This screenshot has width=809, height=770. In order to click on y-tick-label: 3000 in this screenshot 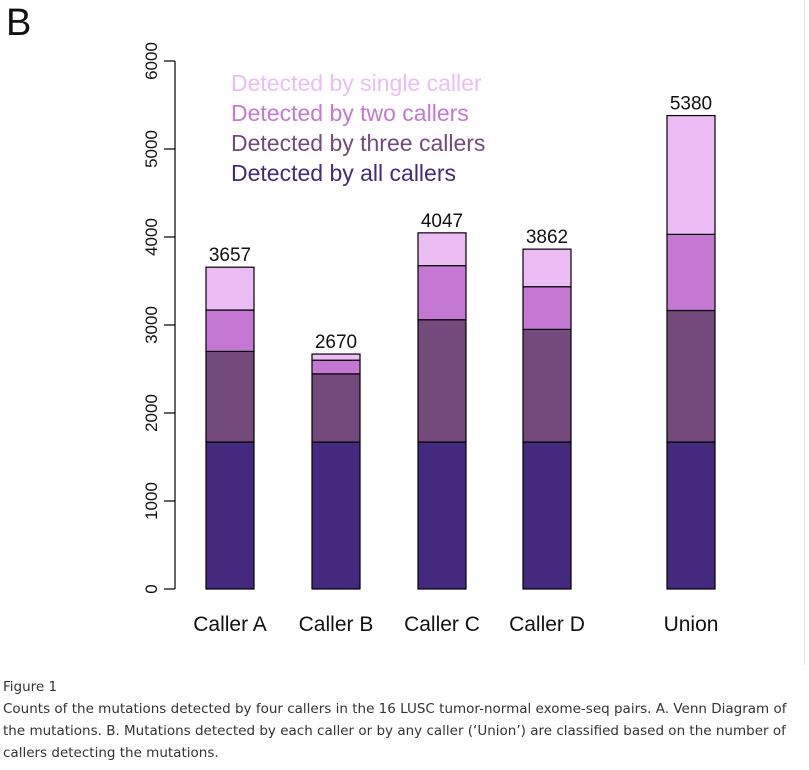, I will do `click(151, 325)`.